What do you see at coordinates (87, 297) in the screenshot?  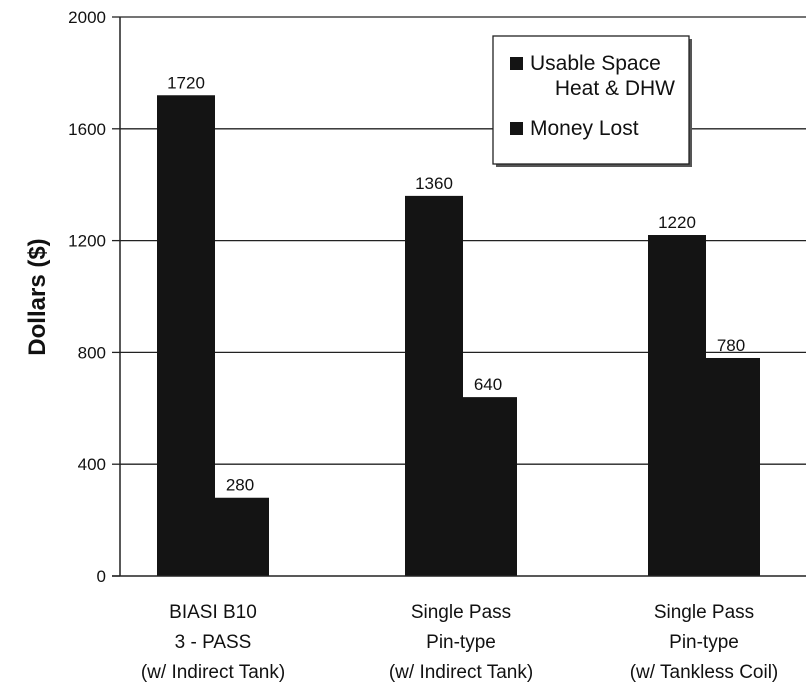 I see `y-tick-labels: 0 400 800 1200 1600 2000` at bounding box center [87, 297].